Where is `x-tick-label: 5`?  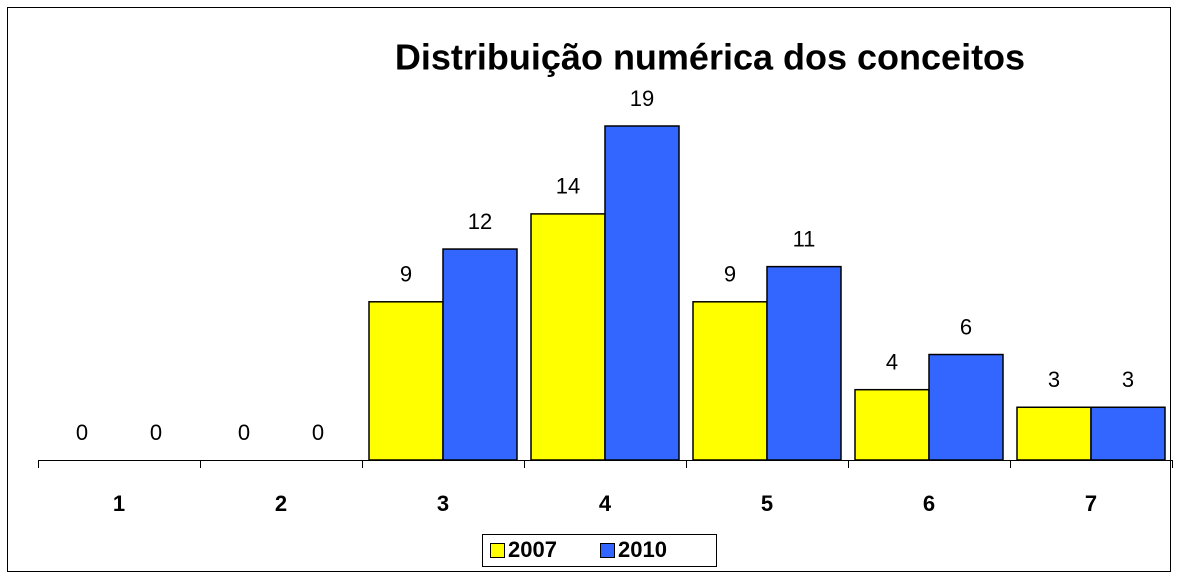 x-tick-label: 5 is located at coordinates (767, 503).